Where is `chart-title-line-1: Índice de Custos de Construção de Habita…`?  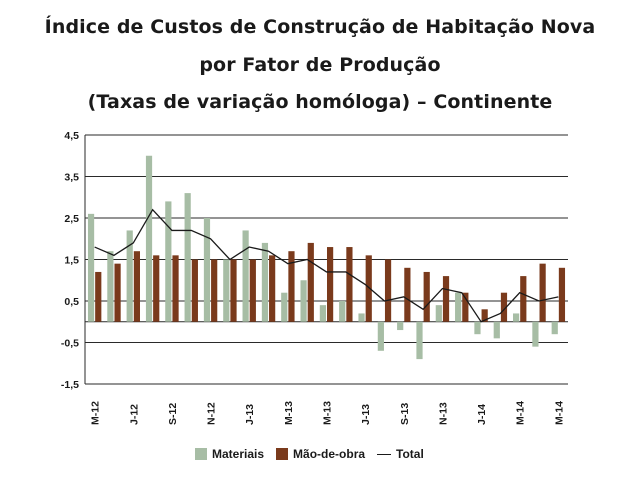 chart-title-line-1: Índice de Custos de Construção de Habita… is located at coordinates (320, 27).